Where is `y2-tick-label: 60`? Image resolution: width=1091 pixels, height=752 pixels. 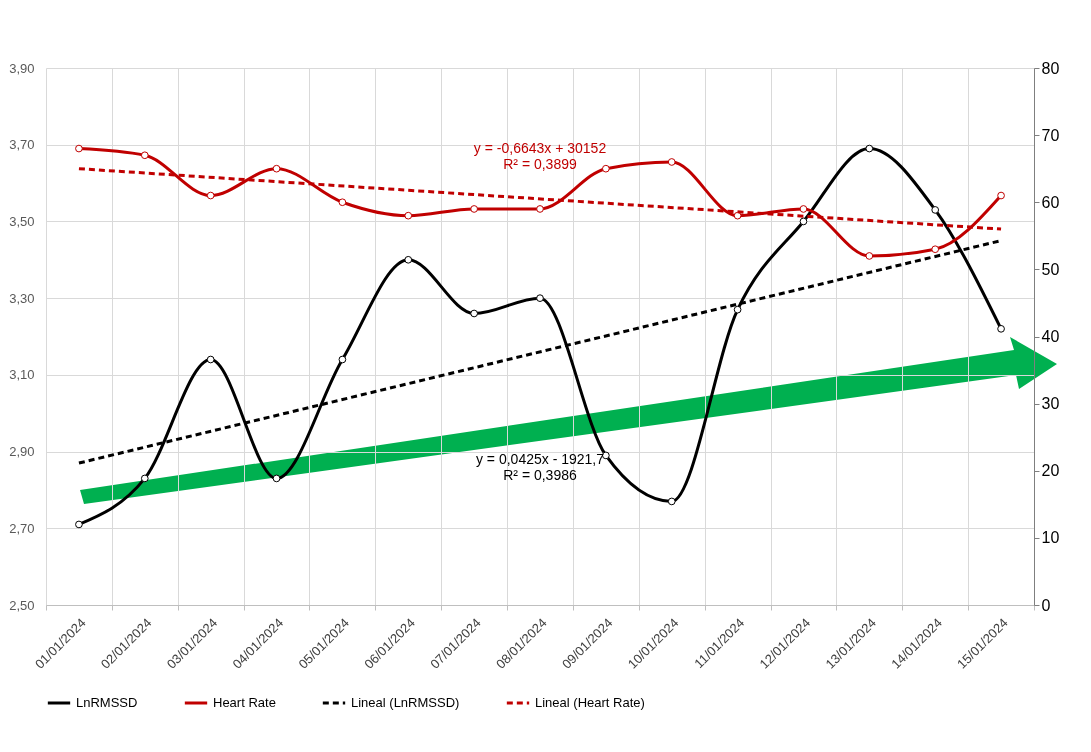 y2-tick-label: 60 is located at coordinates (1050, 202).